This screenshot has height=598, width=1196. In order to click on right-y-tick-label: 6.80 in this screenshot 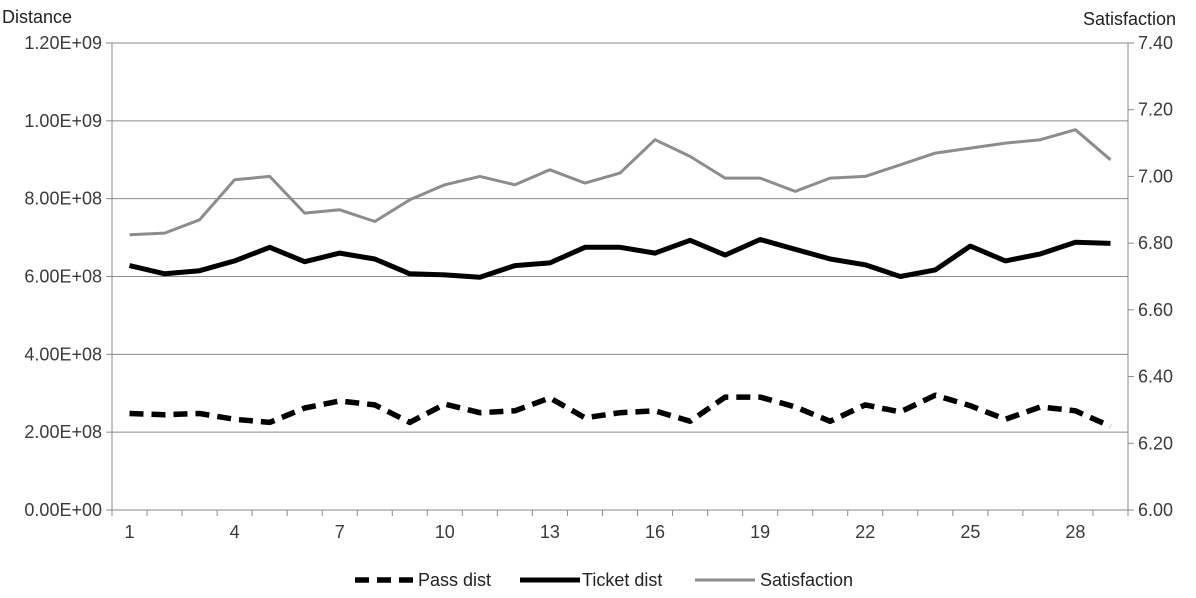, I will do `click(1155, 243)`.